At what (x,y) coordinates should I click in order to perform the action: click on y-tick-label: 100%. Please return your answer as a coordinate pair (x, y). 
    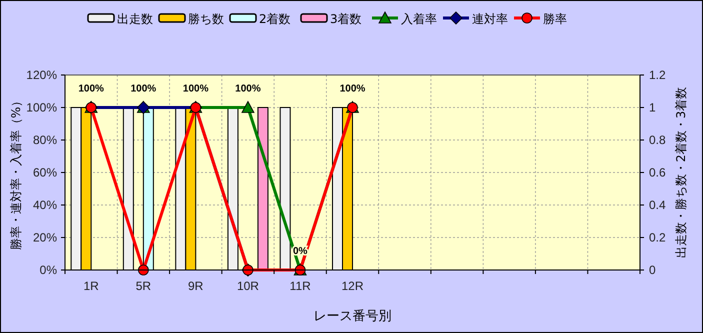
    Looking at the image, I should click on (42, 107).